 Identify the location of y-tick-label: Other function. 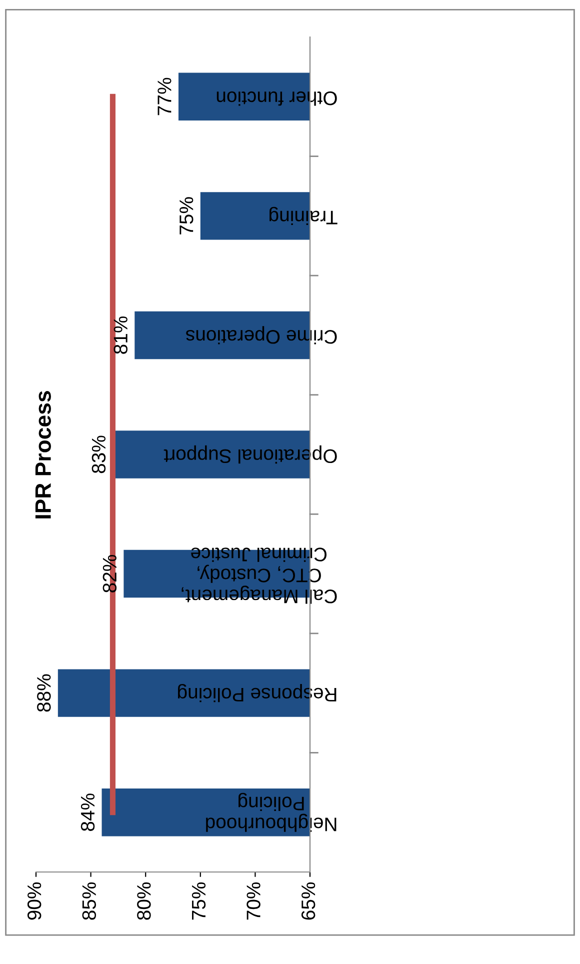
(276, 98).